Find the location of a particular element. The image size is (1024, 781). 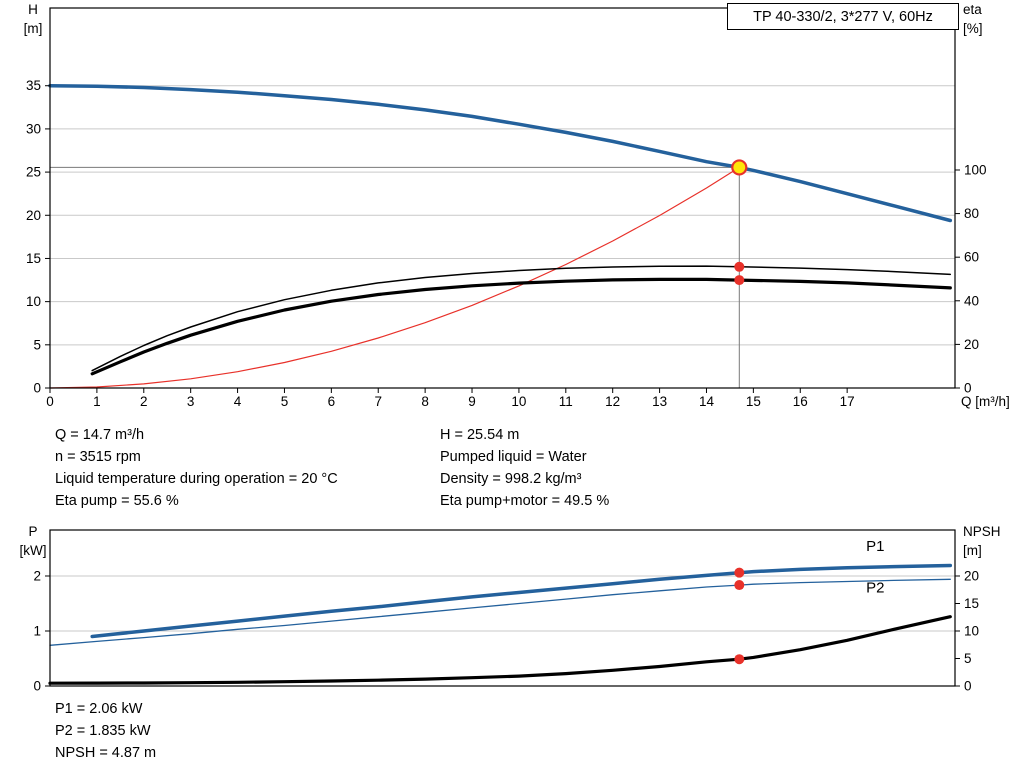

series-eta-pump-curve is located at coordinates (521, 318).